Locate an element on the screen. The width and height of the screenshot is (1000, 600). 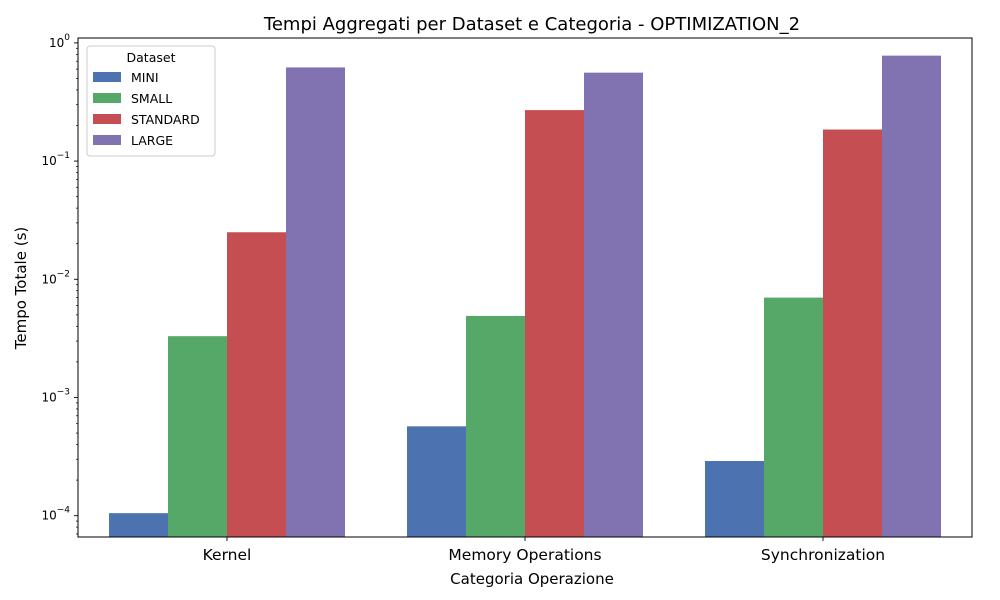
legend-swatch-mini is located at coordinates (107, 77).